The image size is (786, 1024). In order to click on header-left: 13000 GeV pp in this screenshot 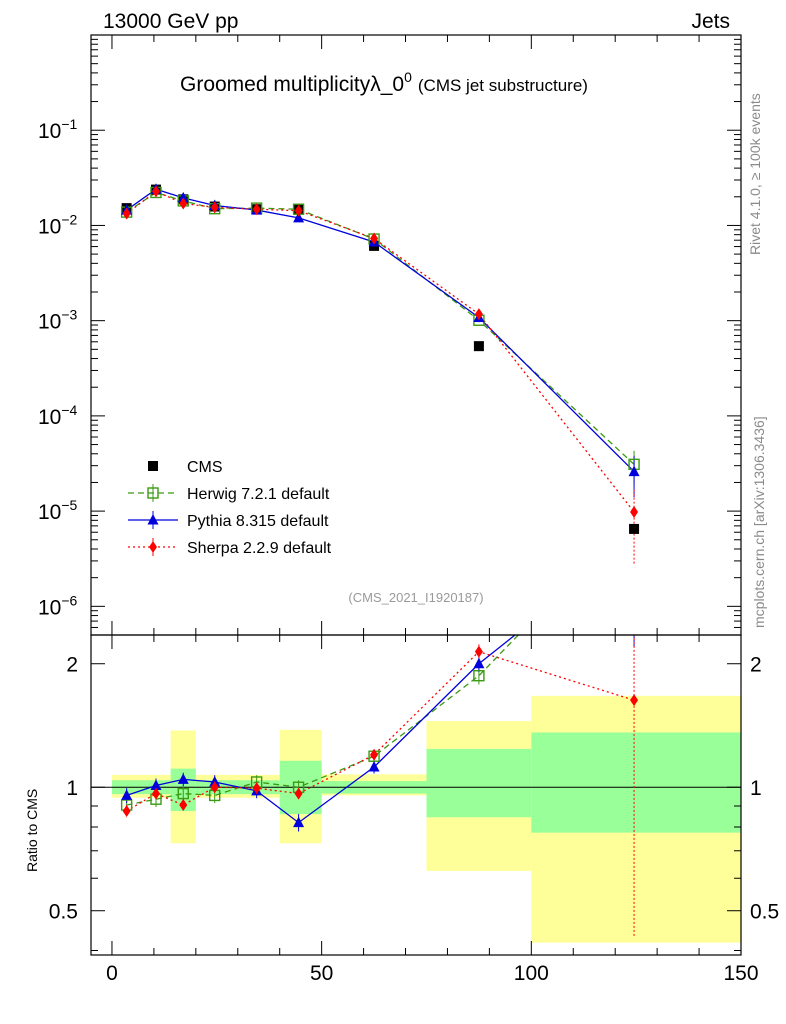, I will do `click(170, 21)`.